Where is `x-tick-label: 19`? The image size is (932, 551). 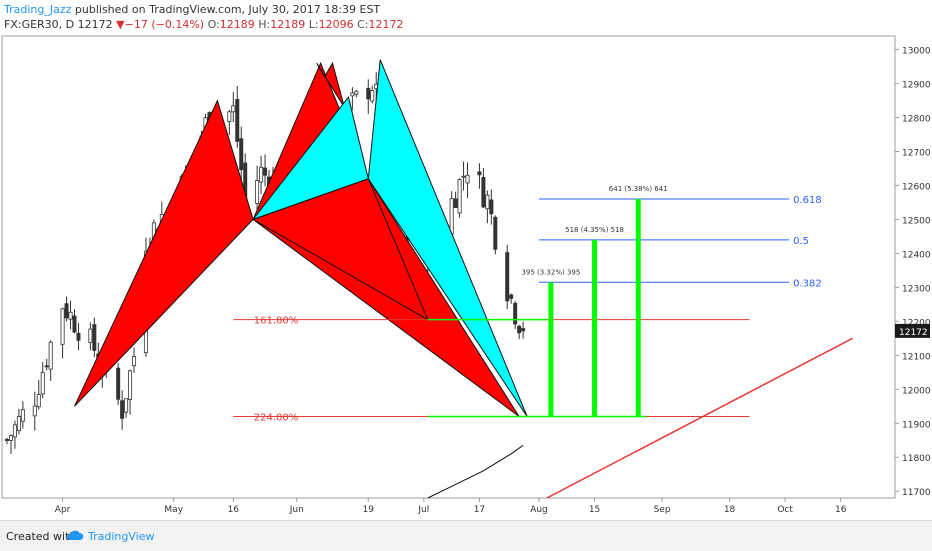
x-tick-label: 19 is located at coordinates (369, 510).